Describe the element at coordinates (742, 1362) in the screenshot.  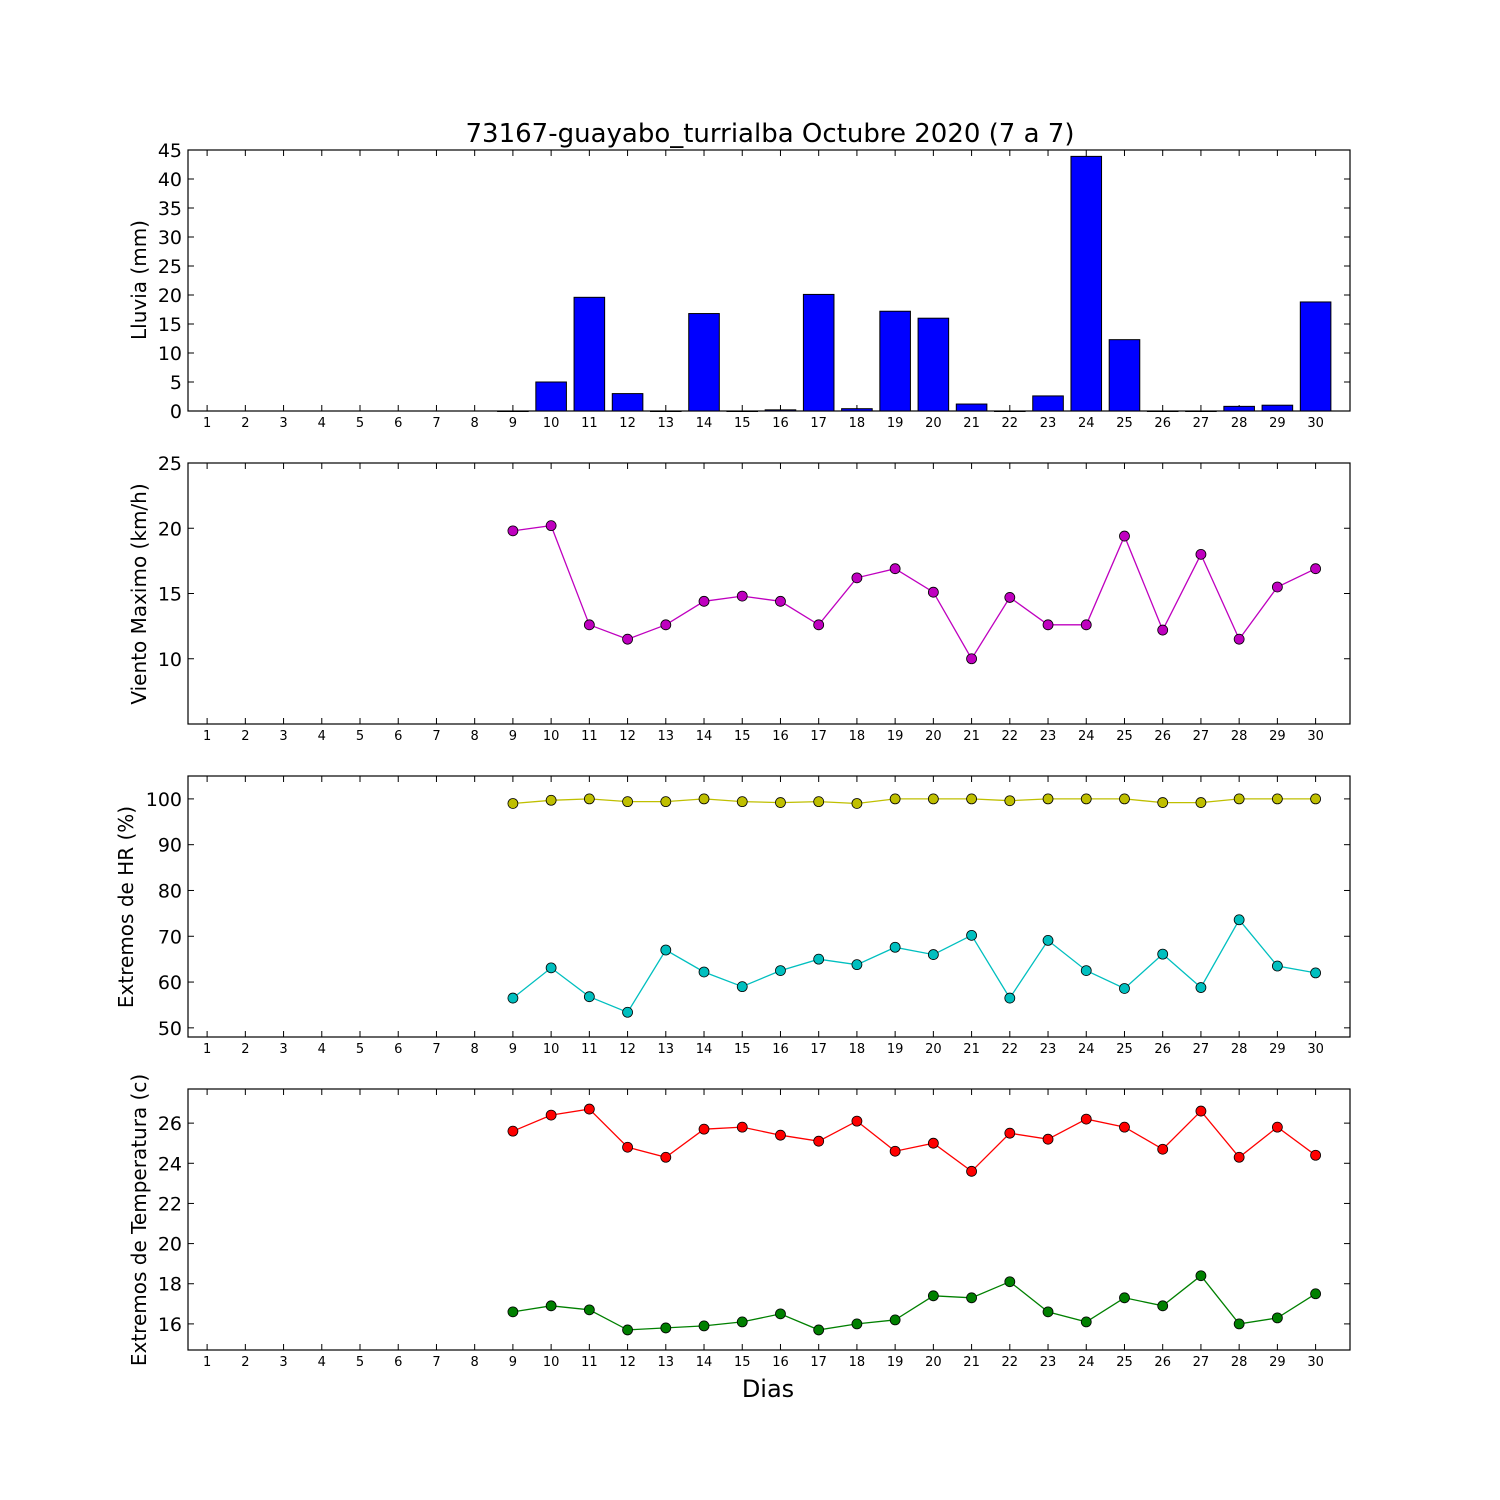
I see `temperature-x-tick-label: 15` at that location.